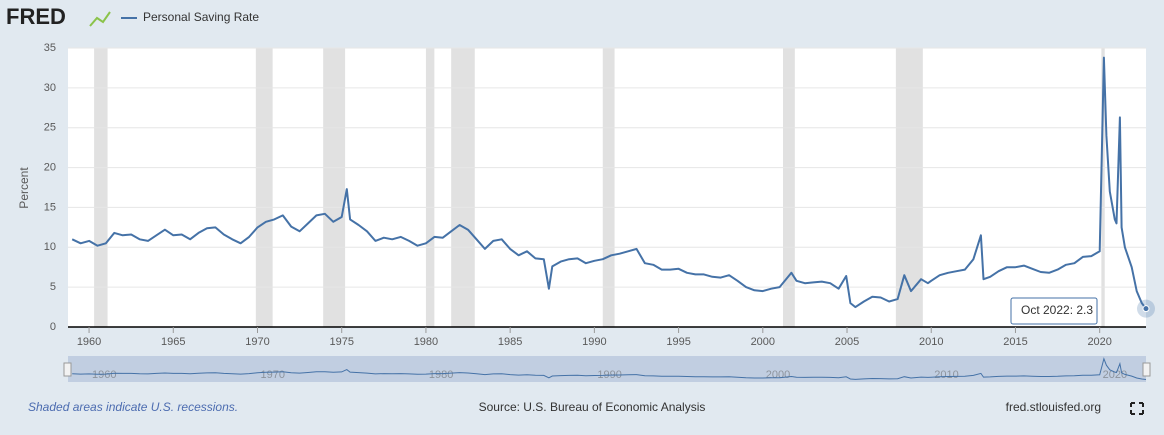 This screenshot has height=435, width=1164. What do you see at coordinates (441, 375) in the screenshot?
I see `navigator-tick-label: 1980` at bounding box center [441, 375].